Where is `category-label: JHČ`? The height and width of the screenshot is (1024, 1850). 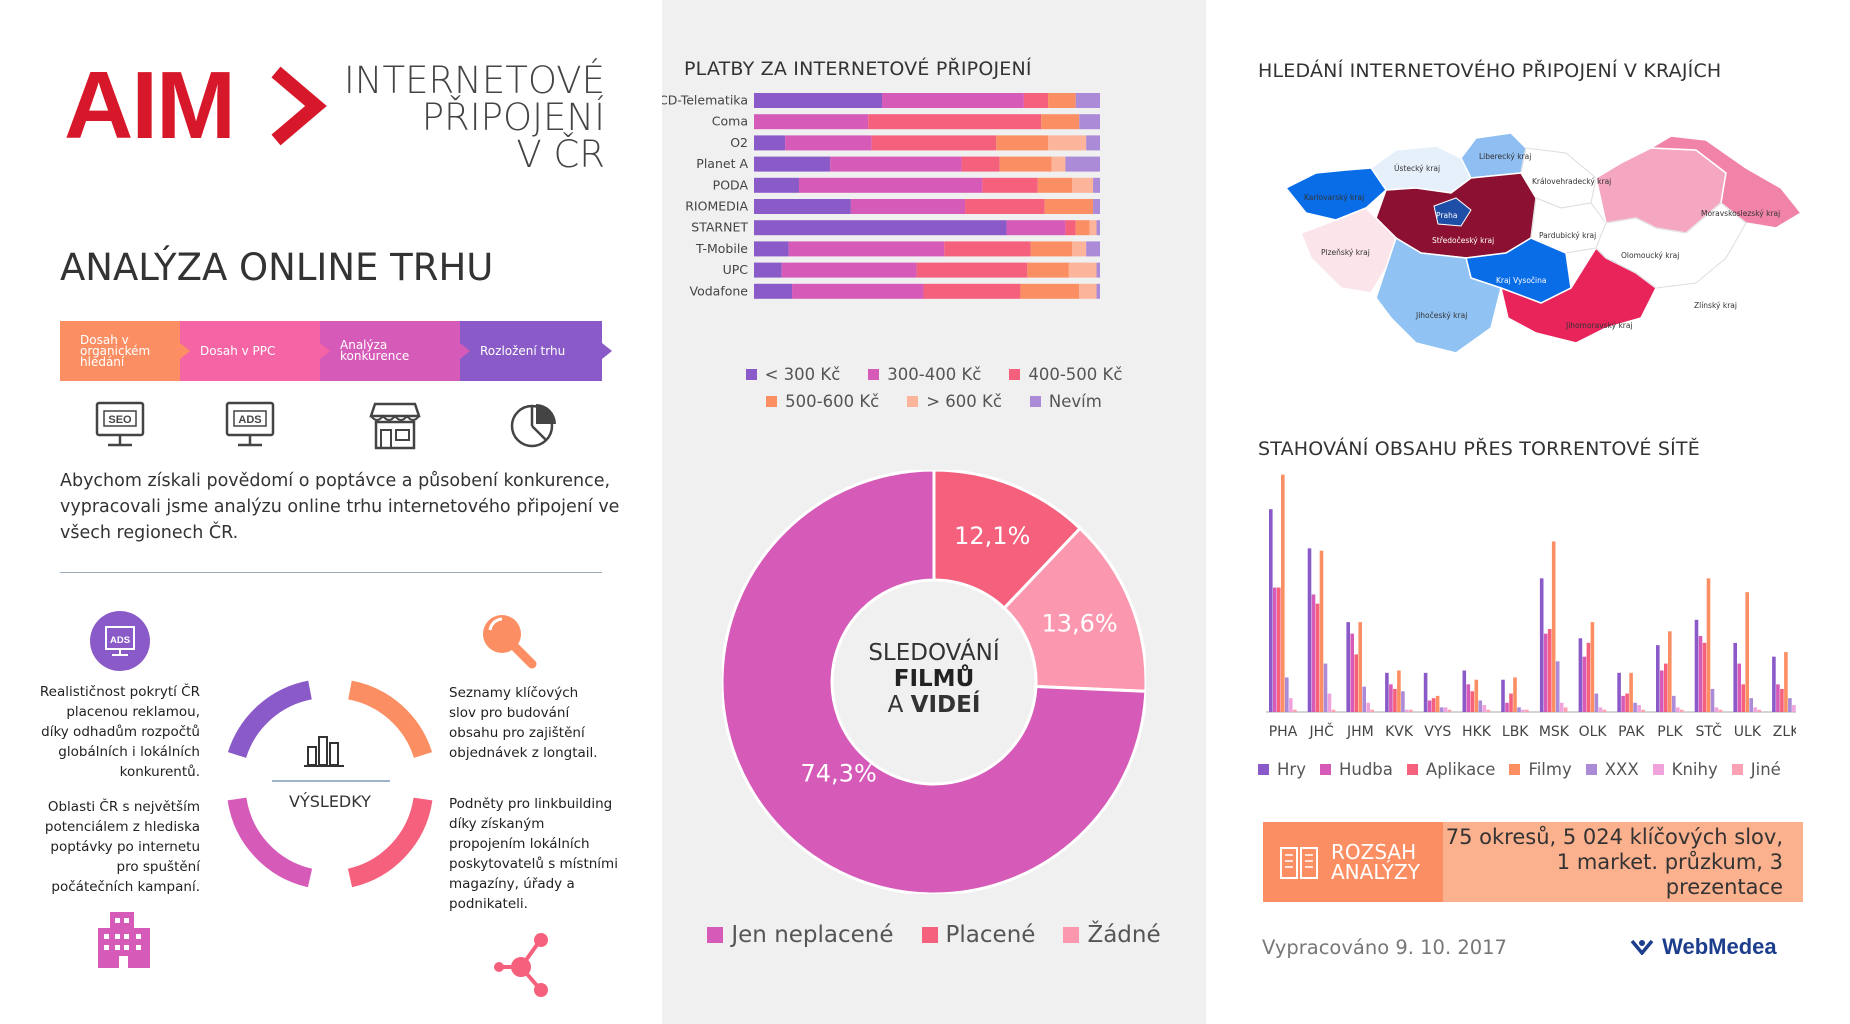
category-label: JHČ is located at coordinates (1321, 731).